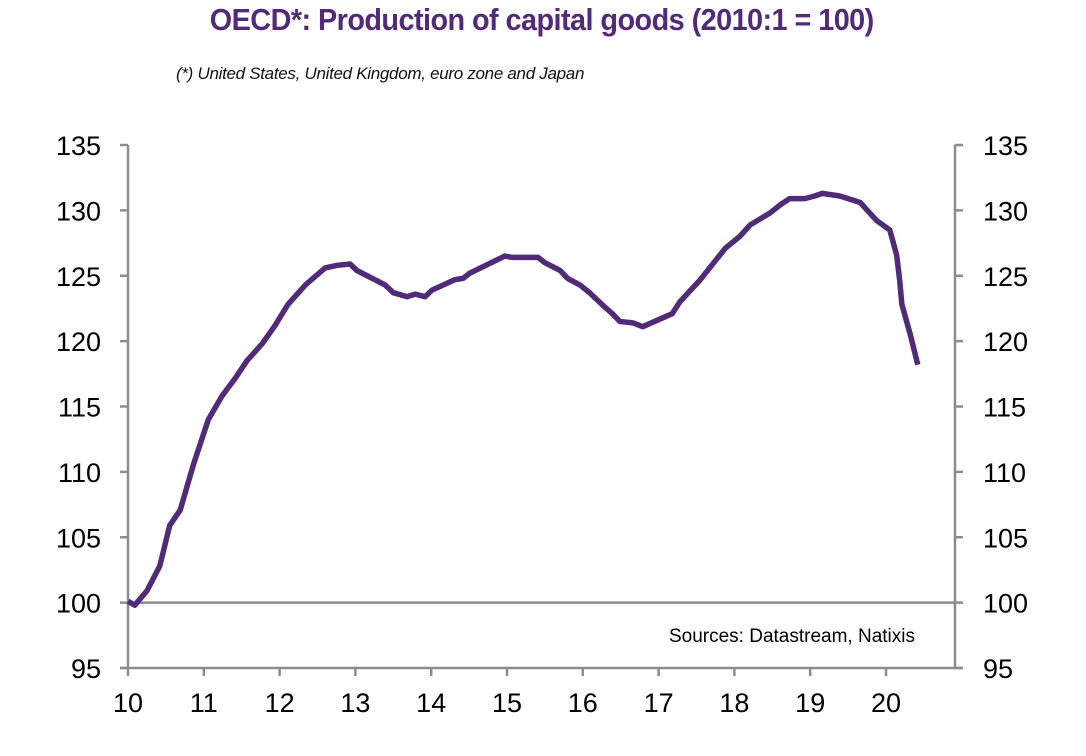 This screenshot has width=1086, height=756. Describe the element at coordinates (810, 703) in the screenshot. I see `x-tick-label: 19` at that location.